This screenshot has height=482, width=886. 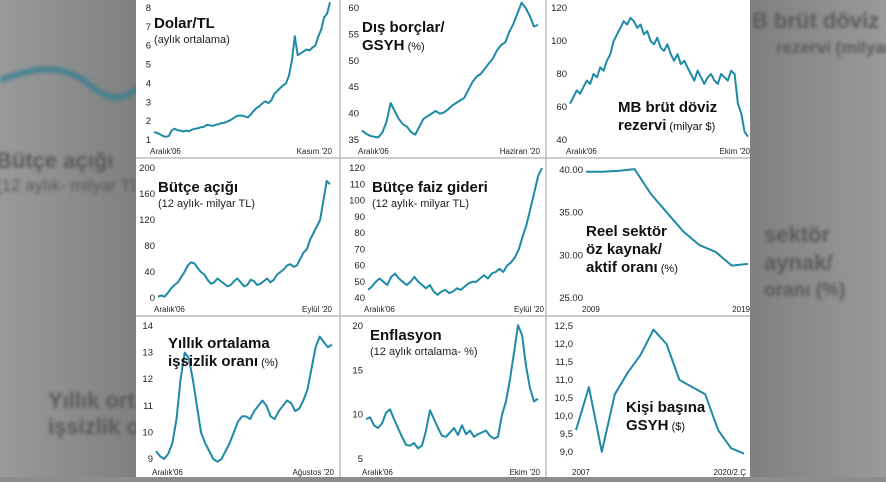 I want to click on background-text: işsizlik o, so click(x=94, y=426).